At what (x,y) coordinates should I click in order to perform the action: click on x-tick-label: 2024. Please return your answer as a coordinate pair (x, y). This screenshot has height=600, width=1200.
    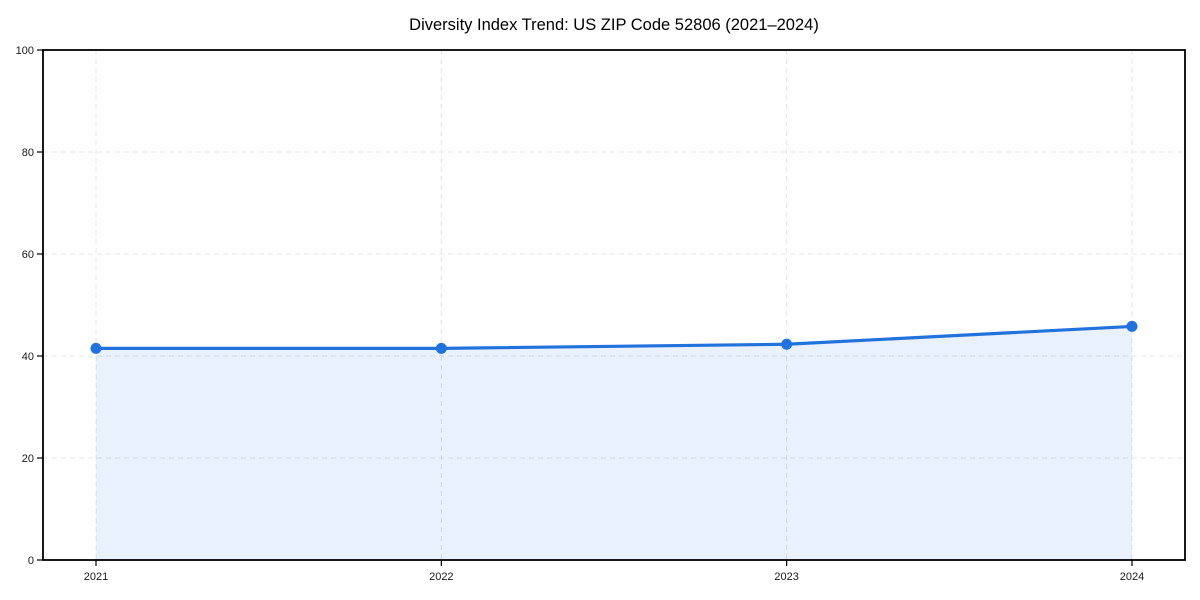
    Looking at the image, I should click on (1132, 577).